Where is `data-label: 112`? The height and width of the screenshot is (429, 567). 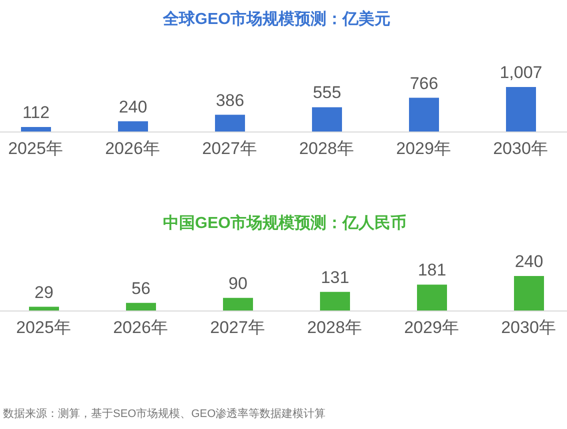
data-label: 112 is located at coordinates (36, 112).